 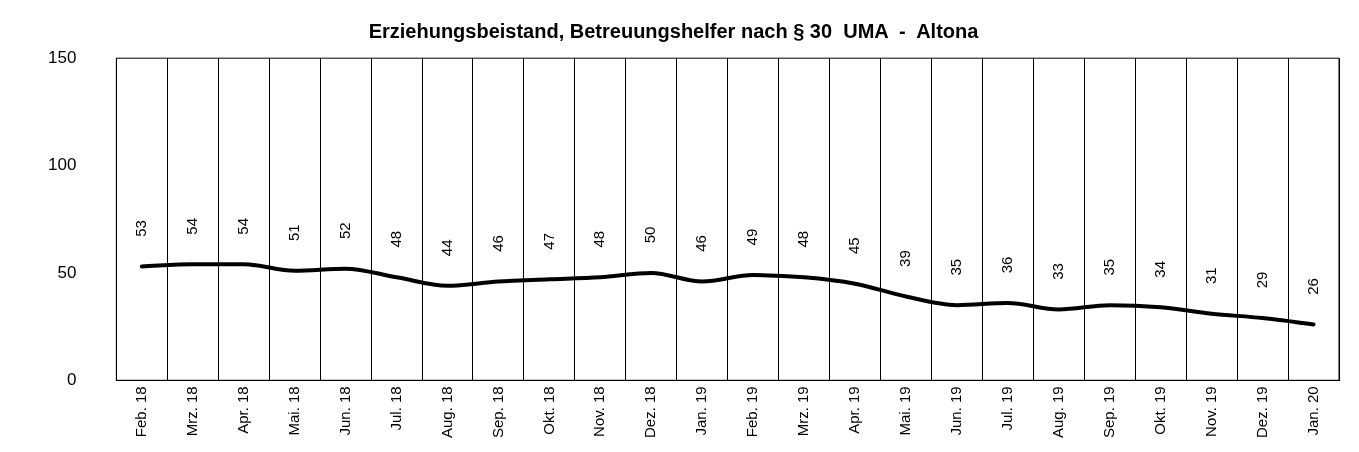 What do you see at coordinates (1057, 412) in the screenshot?
I see `x-tick-label: Aug. 19` at bounding box center [1057, 412].